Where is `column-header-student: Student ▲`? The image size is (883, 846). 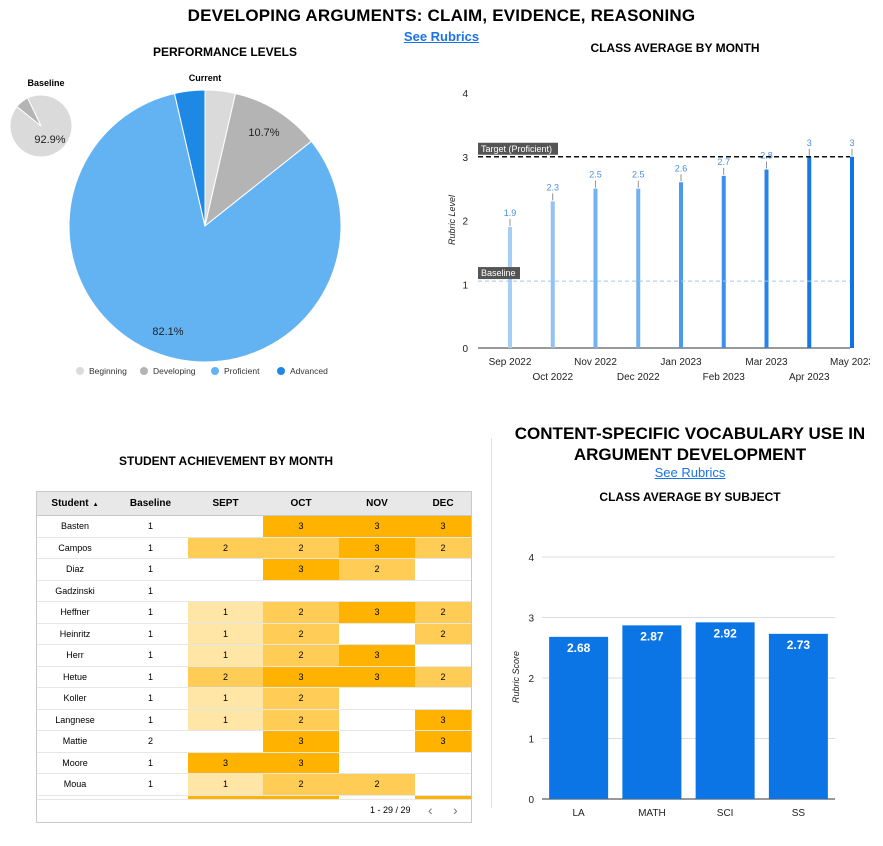 column-header-student: Student ▲ is located at coordinates (75, 504).